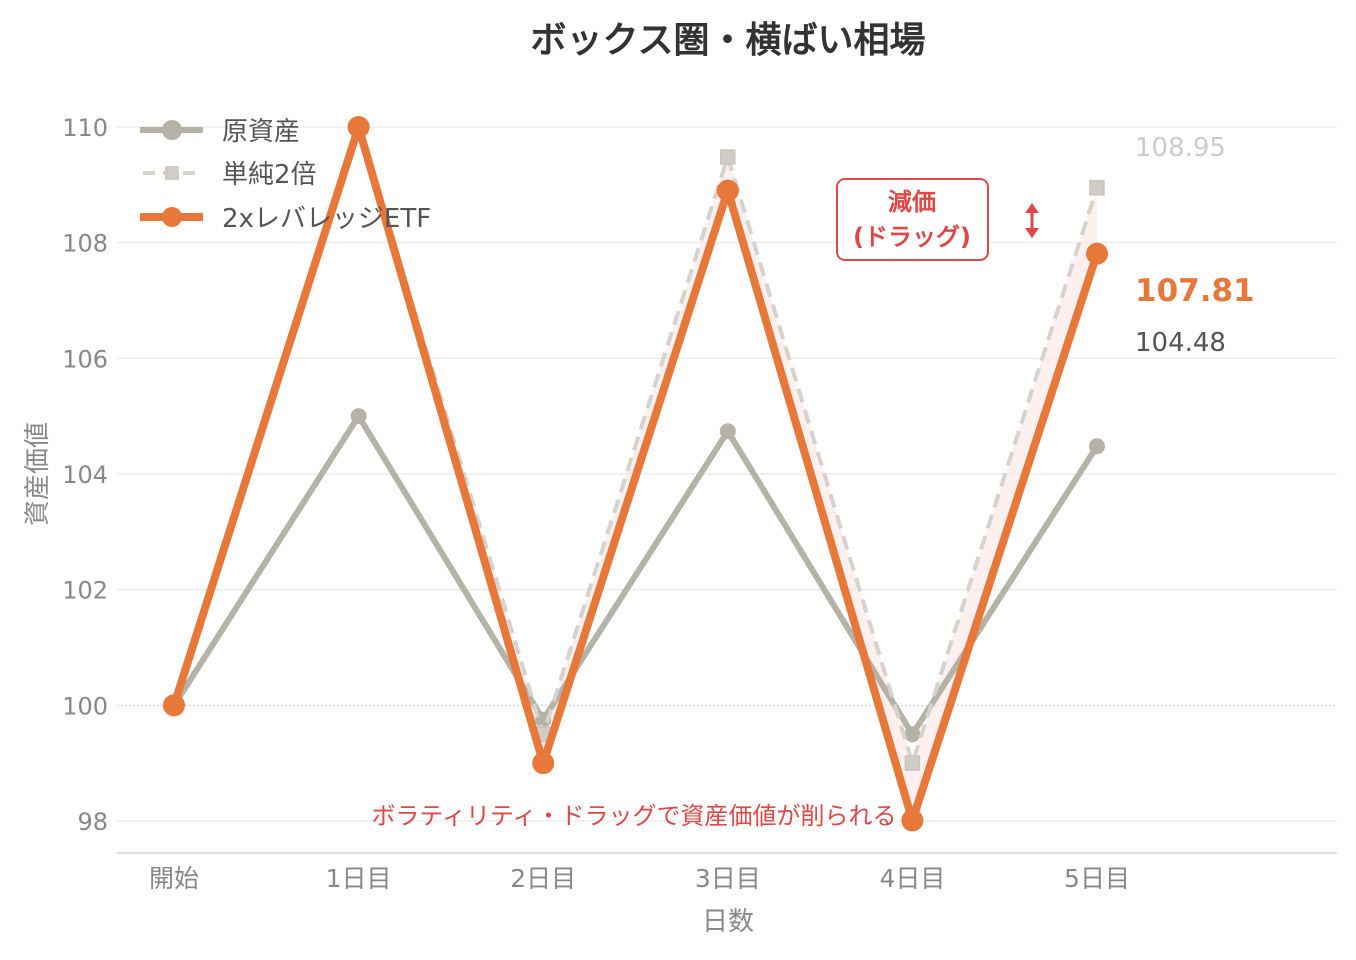 This screenshot has width=1356, height=960. What do you see at coordinates (85, 128) in the screenshot?
I see `y-tick-label: 110` at bounding box center [85, 128].